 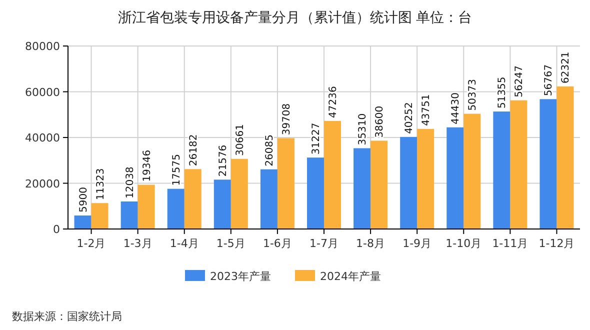 What do you see at coordinates (277, 243) in the screenshot?
I see `x-tick-label: 1-6月` at bounding box center [277, 243].